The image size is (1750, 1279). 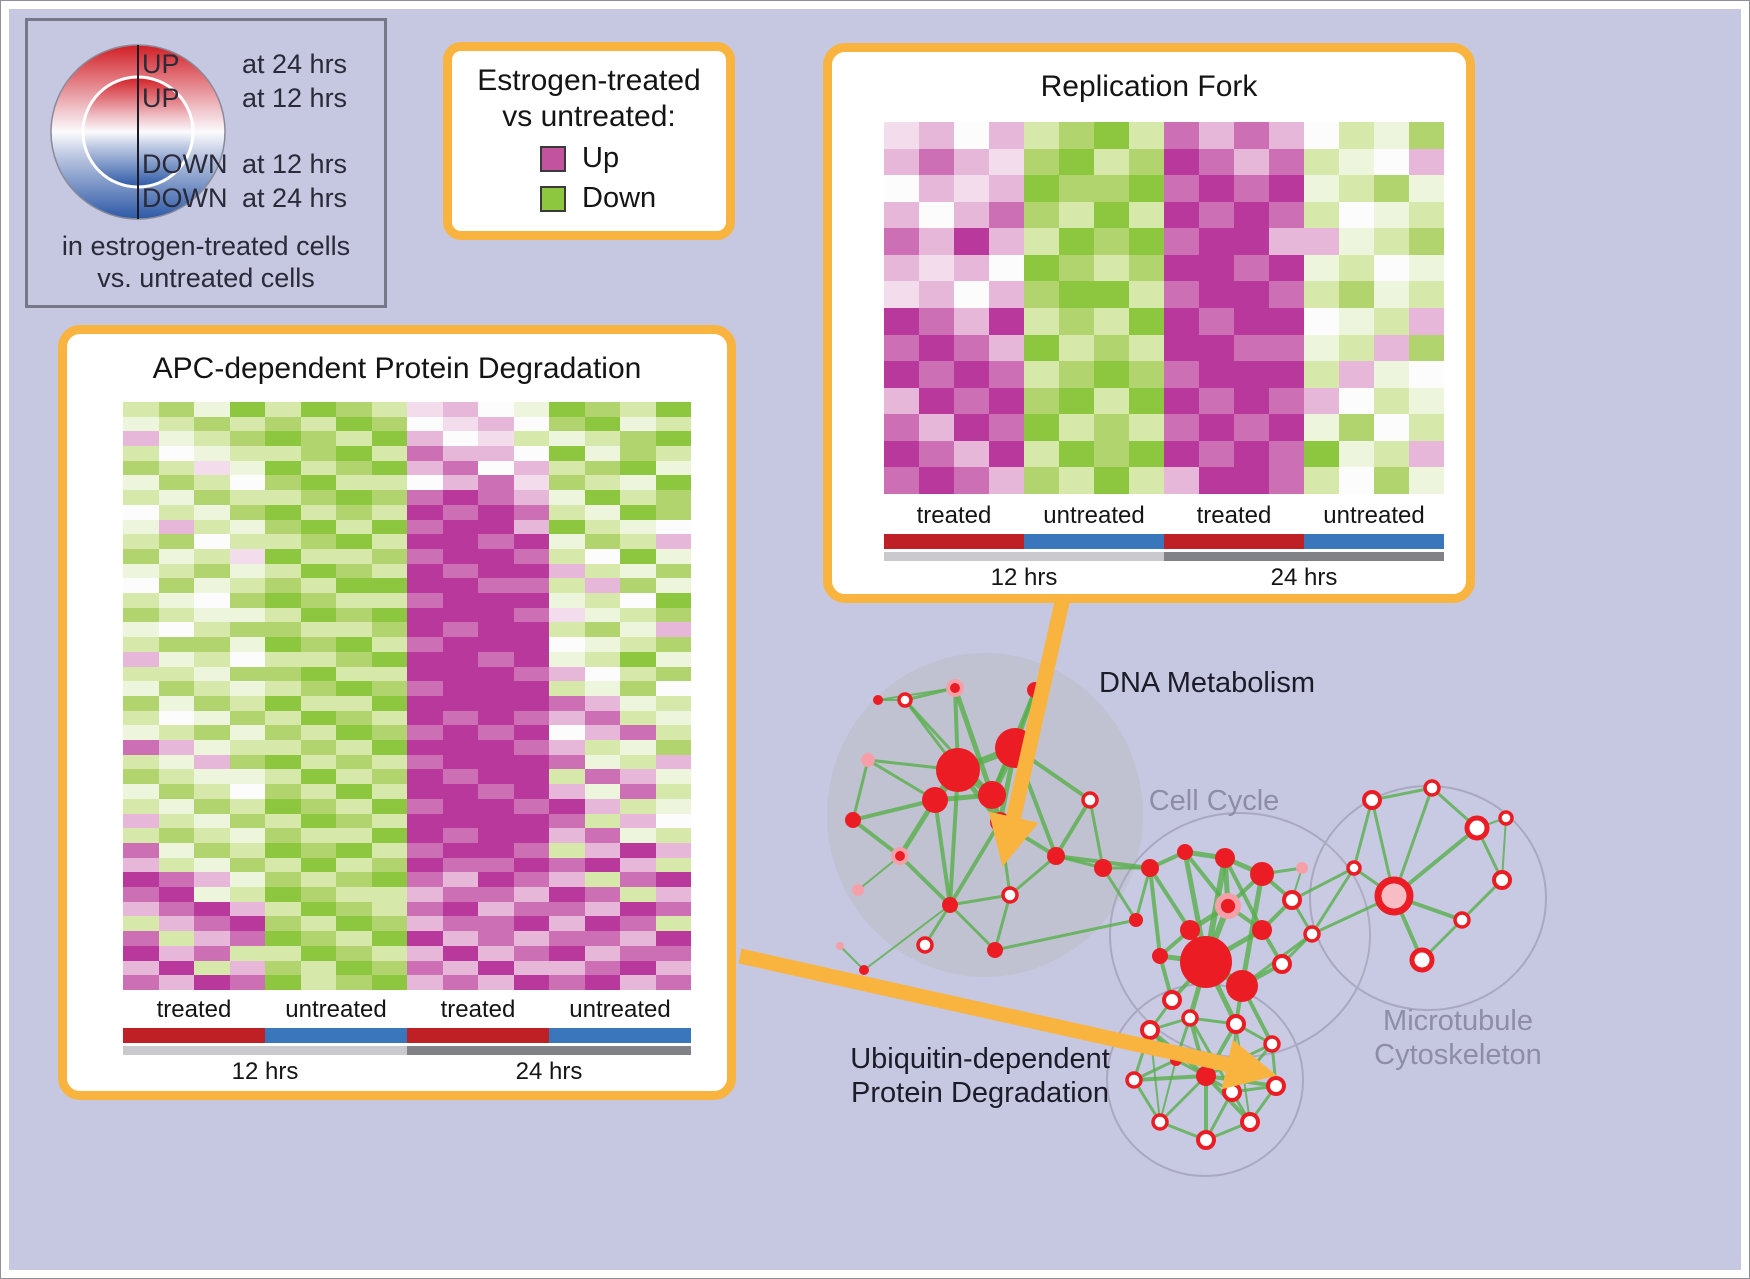 I want to click on connector-arrow, so click(x=1029, y=731).